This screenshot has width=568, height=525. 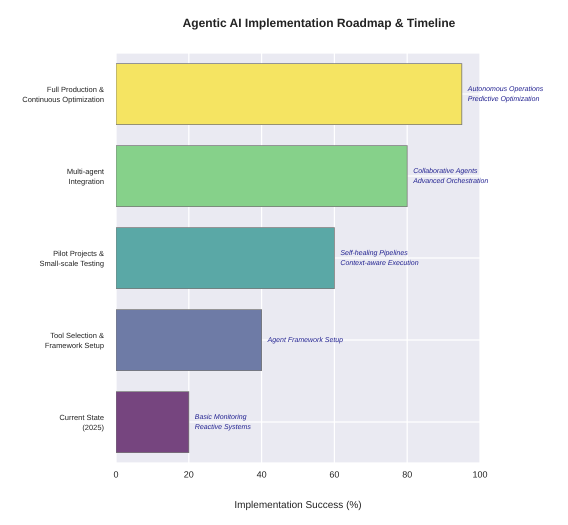 What do you see at coordinates (261, 474) in the screenshot?
I see `x-tick-label: 40` at bounding box center [261, 474].